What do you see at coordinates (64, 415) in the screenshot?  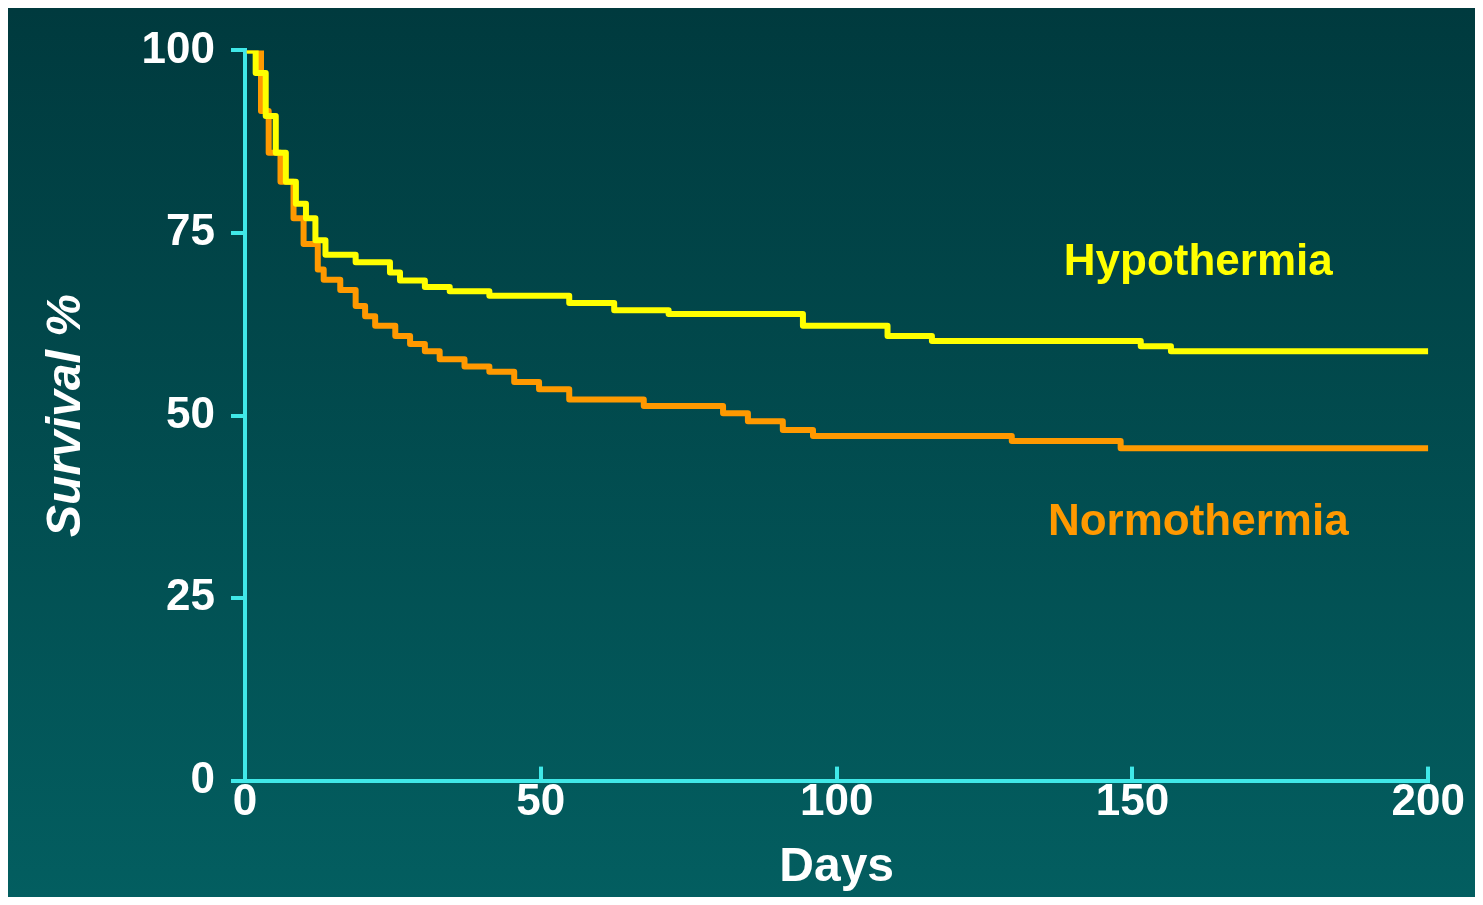 I see `y-axis-title: Survival %` at bounding box center [64, 415].